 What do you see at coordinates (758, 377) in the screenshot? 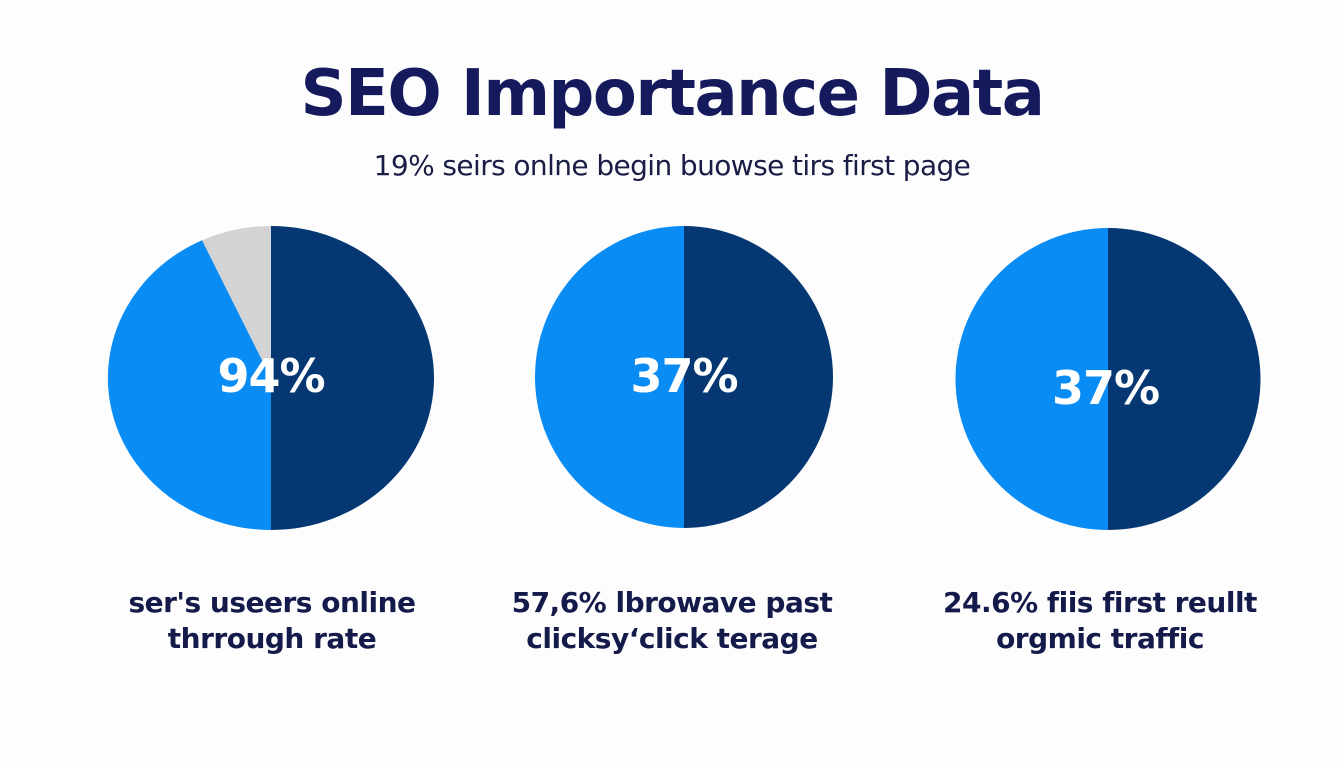
I see `pie-2-slice-navy` at bounding box center [758, 377].